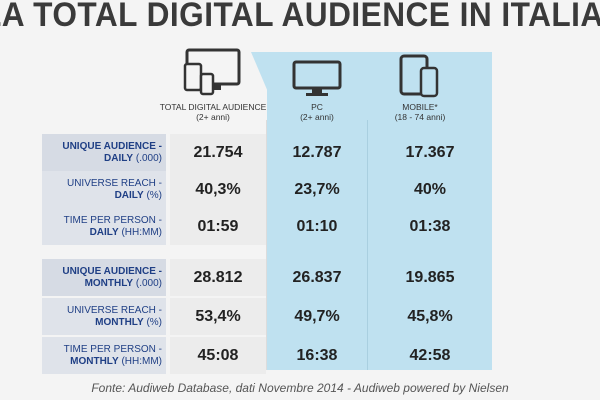  What do you see at coordinates (420, 107) in the screenshot?
I see `column-header-label: MOBILE*` at bounding box center [420, 107].